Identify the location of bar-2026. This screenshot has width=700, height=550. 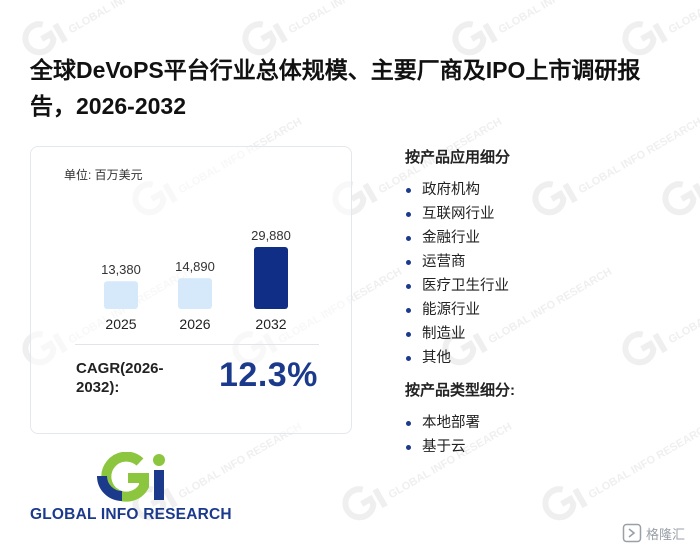
(195, 293).